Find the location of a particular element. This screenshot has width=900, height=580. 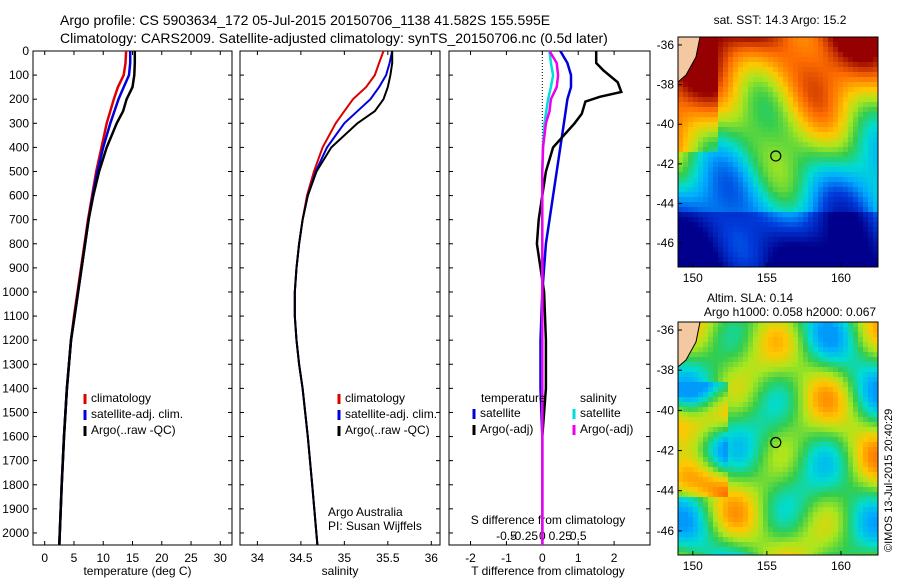

series-line-argo-raw-qc- is located at coordinates (343, 298).